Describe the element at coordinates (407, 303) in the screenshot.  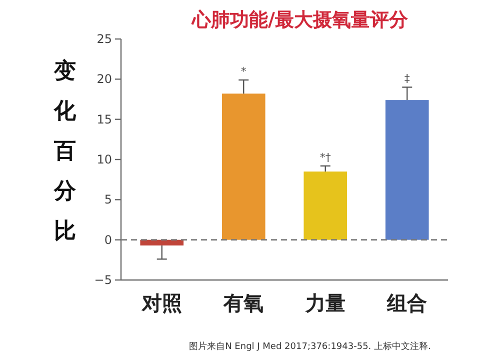
I see `x-tick-label: 组合` at that location.